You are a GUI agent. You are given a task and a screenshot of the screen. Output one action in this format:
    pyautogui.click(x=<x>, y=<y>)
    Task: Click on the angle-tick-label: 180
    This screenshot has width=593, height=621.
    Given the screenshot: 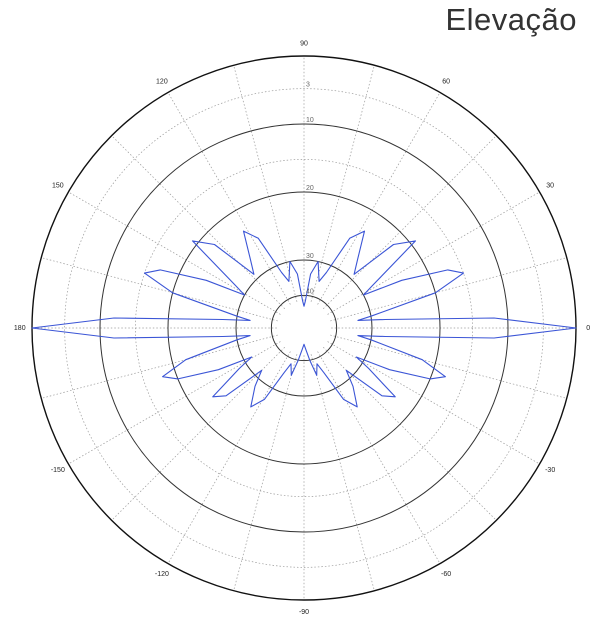 What is the action you would take?
    pyautogui.click(x=20, y=328)
    